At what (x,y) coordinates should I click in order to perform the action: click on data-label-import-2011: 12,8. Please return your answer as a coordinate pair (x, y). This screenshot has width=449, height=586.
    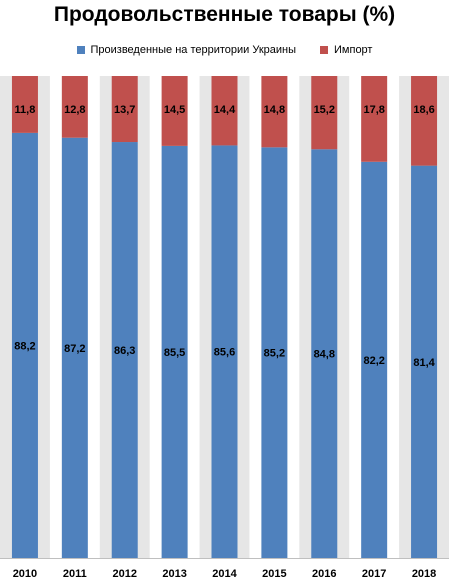
    Looking at the image, I should click on (74, 110).